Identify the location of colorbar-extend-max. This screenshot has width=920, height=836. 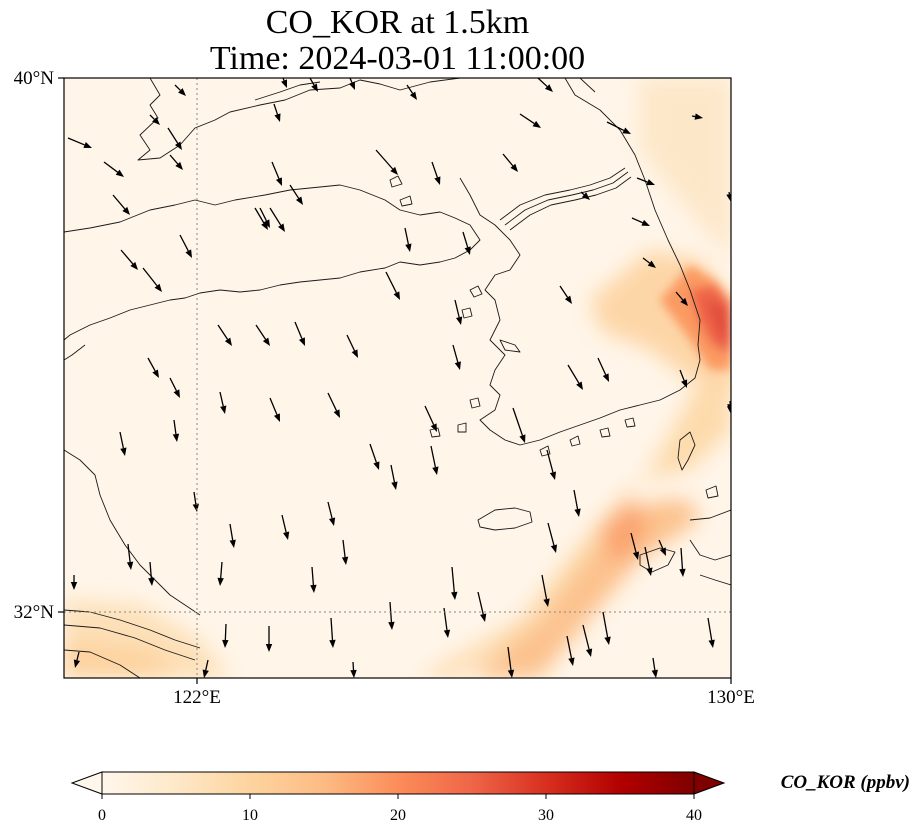
(709, 783).